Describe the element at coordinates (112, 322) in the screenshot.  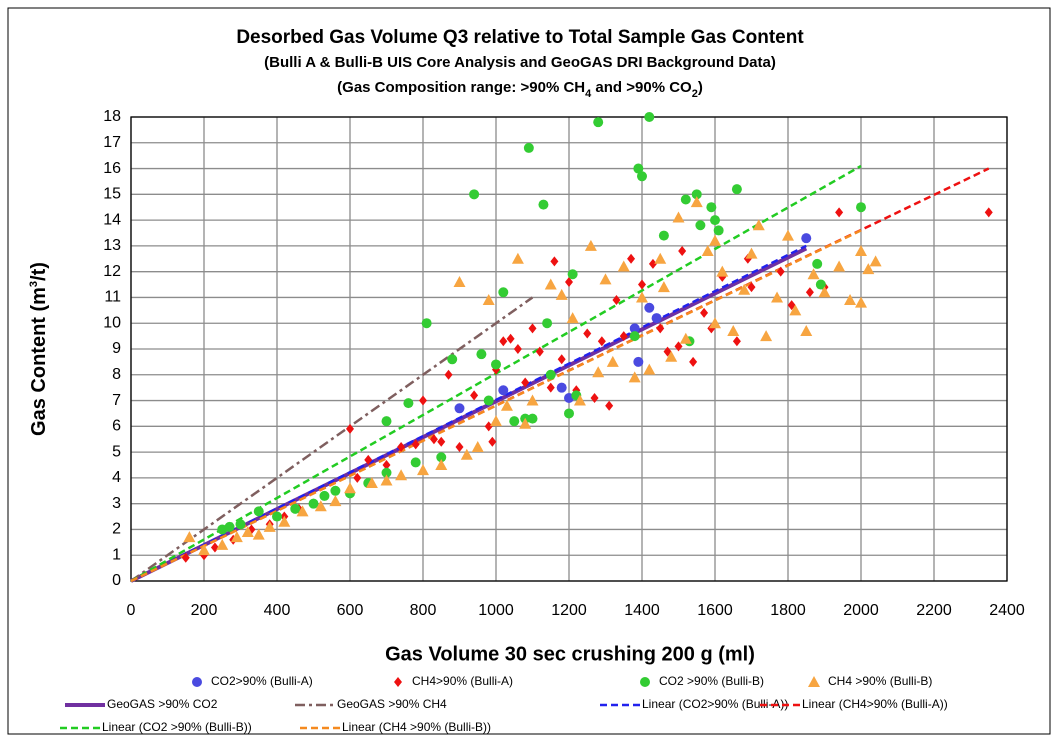
I see `y-tick-label: 10` at that location.